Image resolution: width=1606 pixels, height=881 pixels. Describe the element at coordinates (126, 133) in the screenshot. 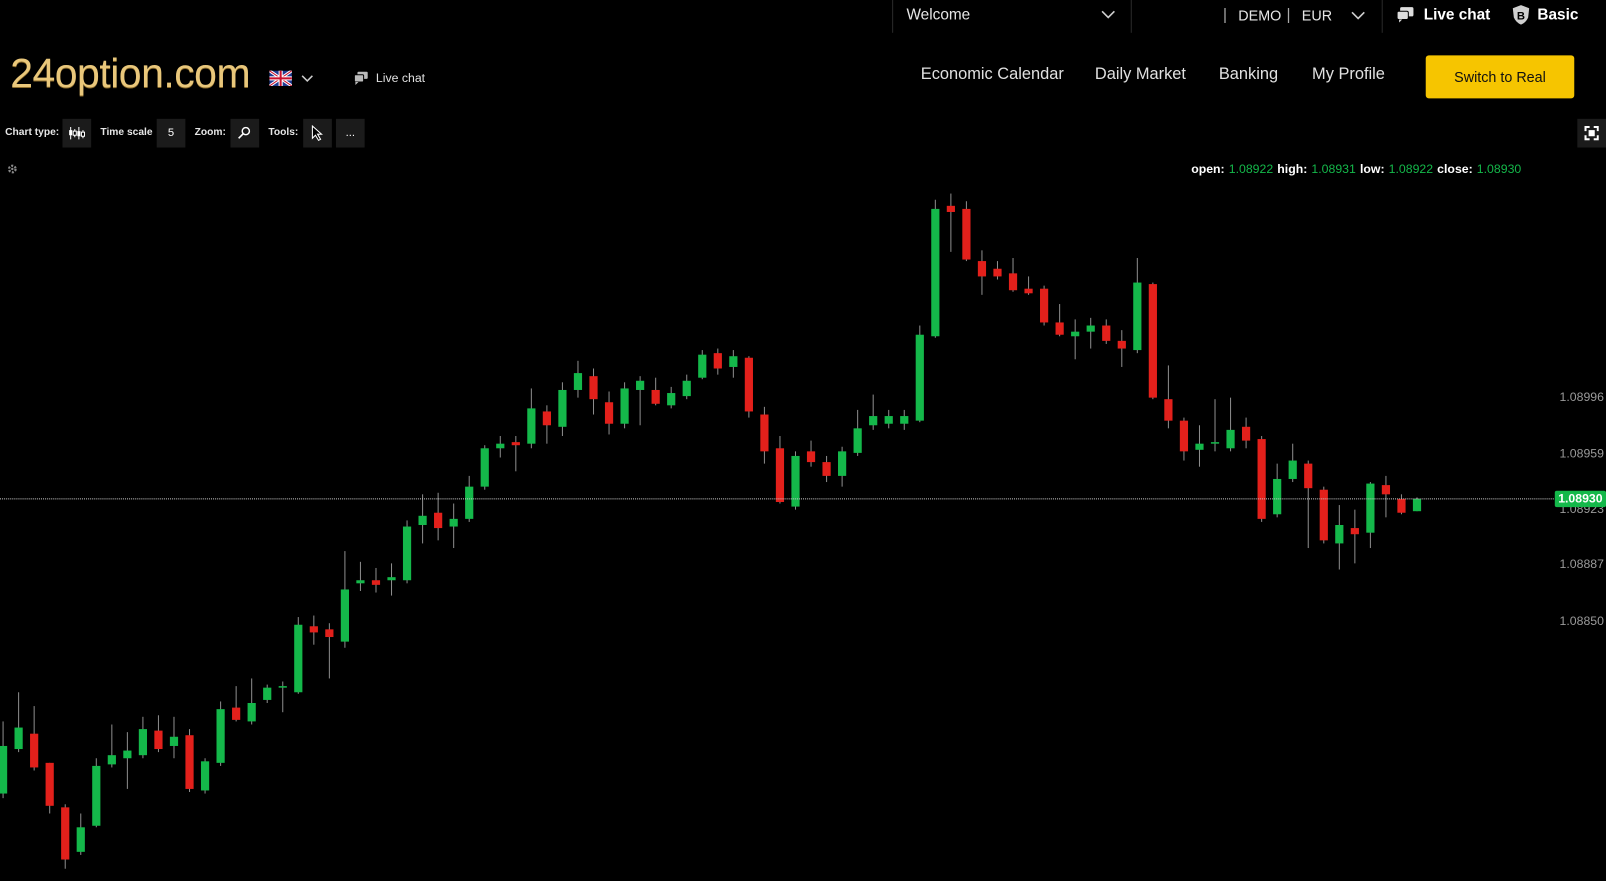

I see `toolbar-label: Time scale` at that location.